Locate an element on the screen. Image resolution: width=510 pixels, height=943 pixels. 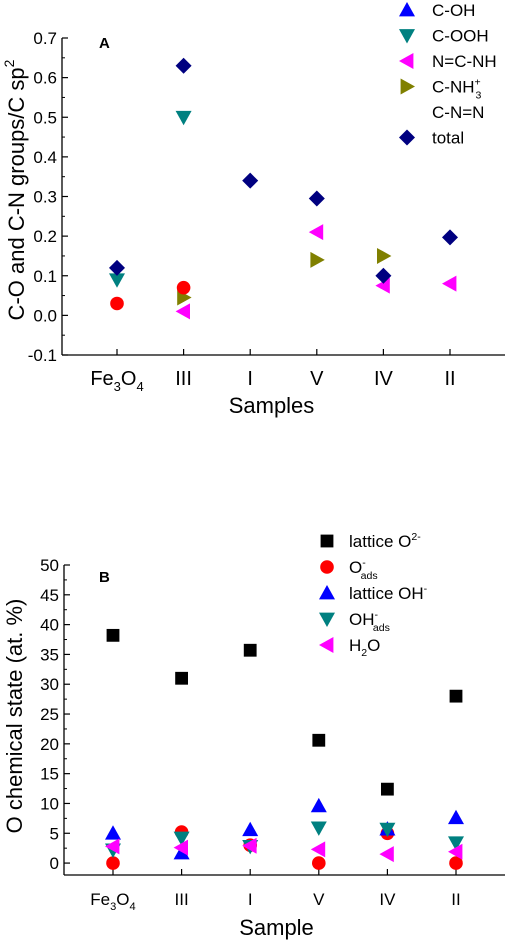
y-tick-label: 35 is located at coordinates (49, 654).